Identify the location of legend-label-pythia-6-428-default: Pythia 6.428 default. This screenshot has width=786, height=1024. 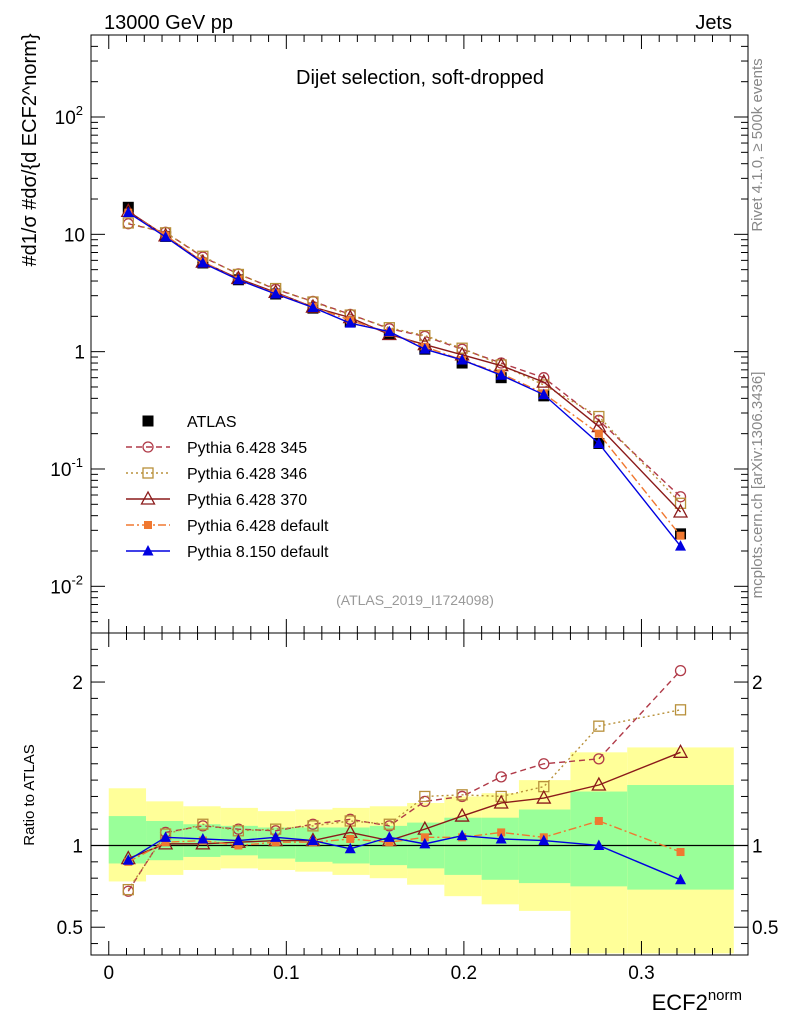
(258, 526).